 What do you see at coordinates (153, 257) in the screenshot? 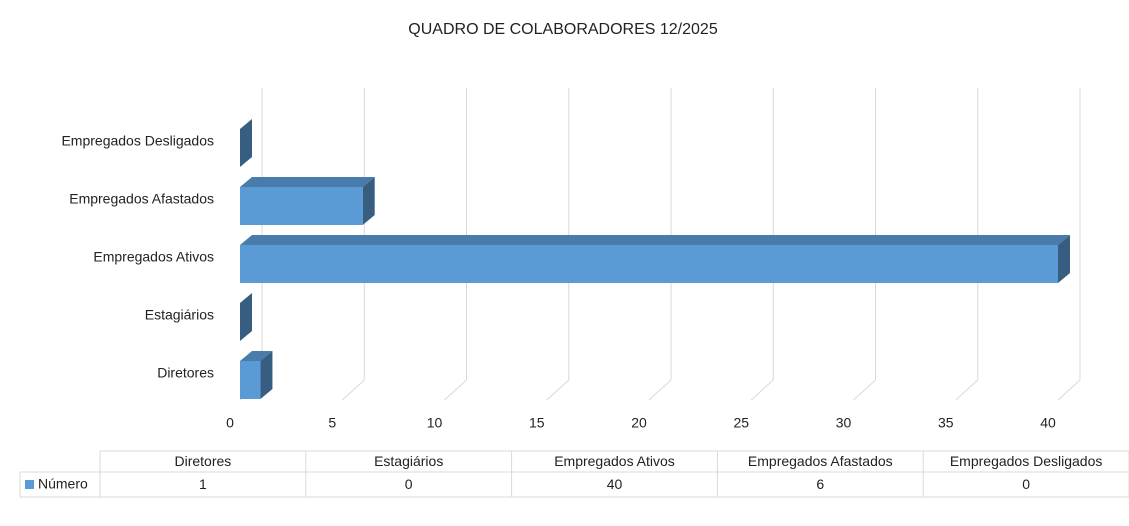
I see `y-tick-label: Empregados Ativos` at bounding box center [153, 257].